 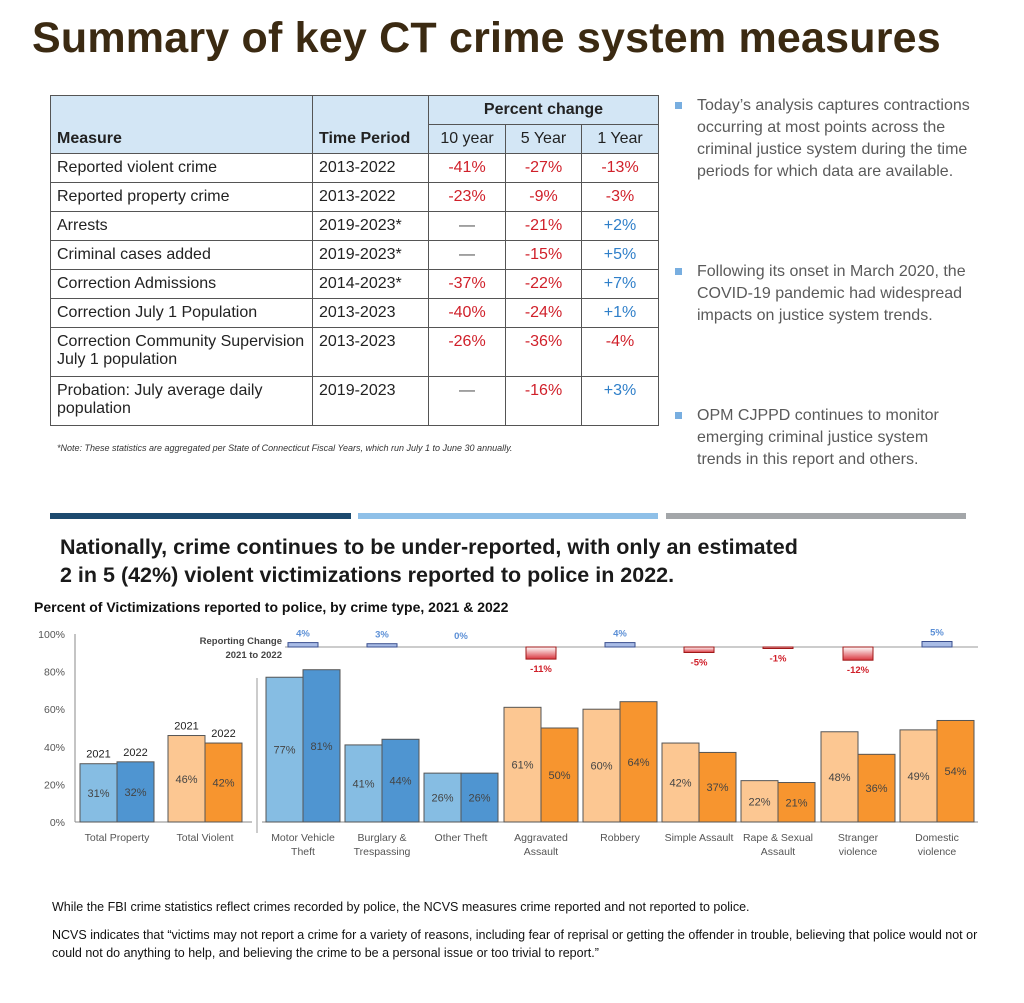 I want to click on reporting-change-label: 5%, so click(x=937, y=633).